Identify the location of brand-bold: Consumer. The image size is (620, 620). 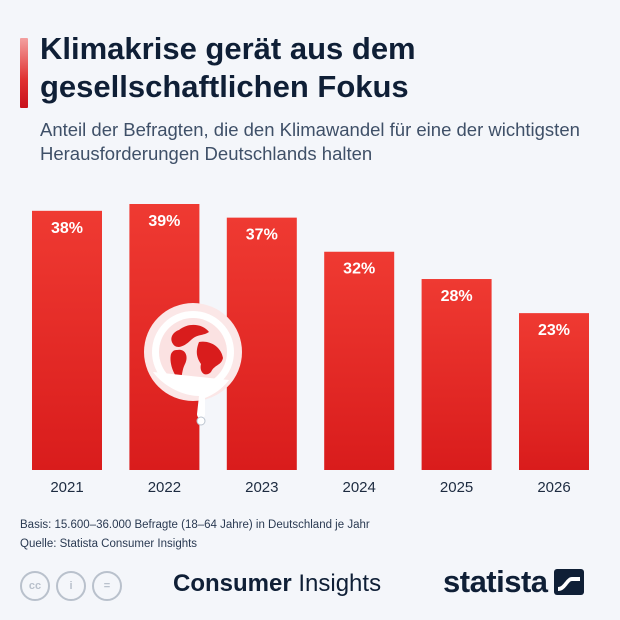
(232, 583).